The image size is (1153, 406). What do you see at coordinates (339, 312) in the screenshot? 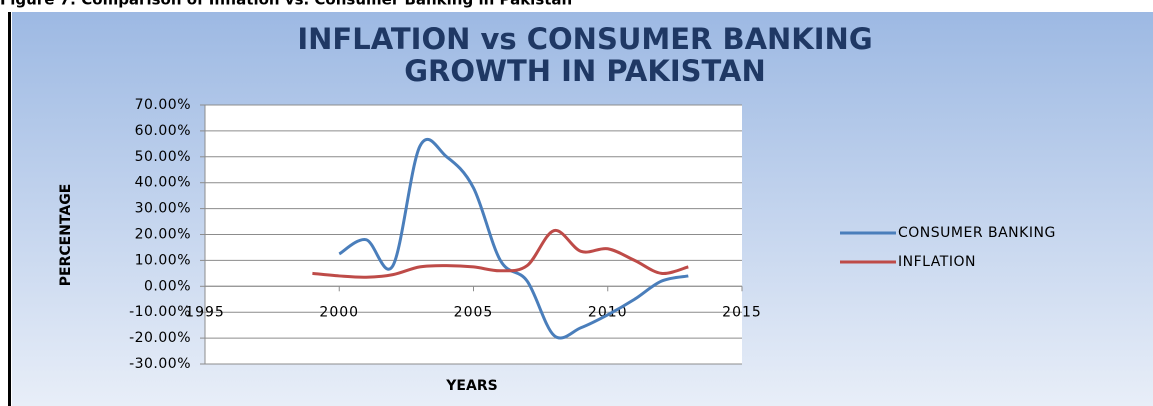
I see `x-tick-label: 2000` at bounding box center [339, 312].